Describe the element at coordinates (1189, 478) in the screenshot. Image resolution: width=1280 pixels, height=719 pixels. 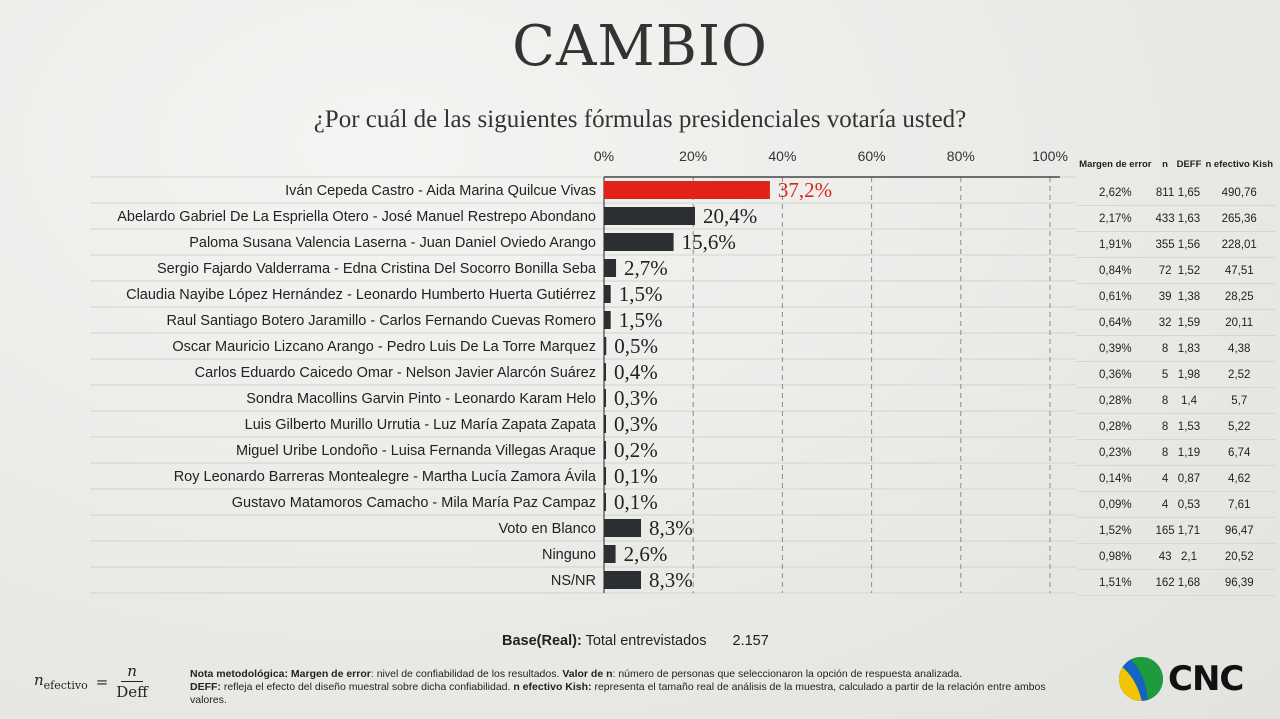
I see `stats-cell: 0,87` at that location.